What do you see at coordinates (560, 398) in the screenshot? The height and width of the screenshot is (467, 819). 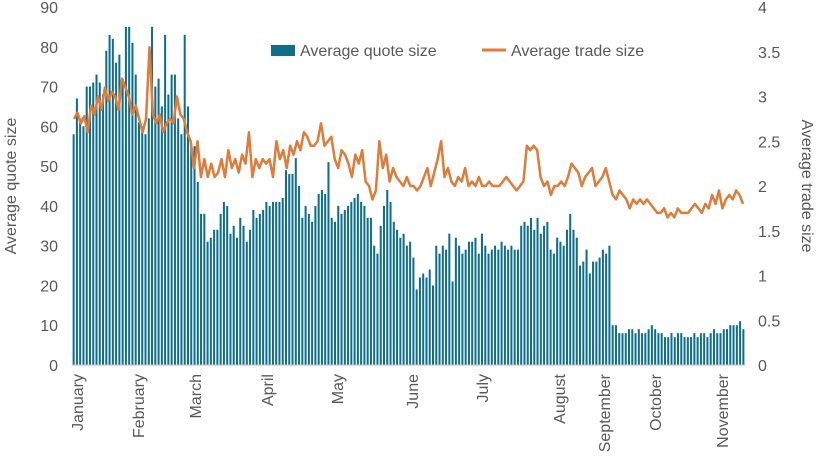 I see `x-tick-label: August` at bounding box center [560, 398].